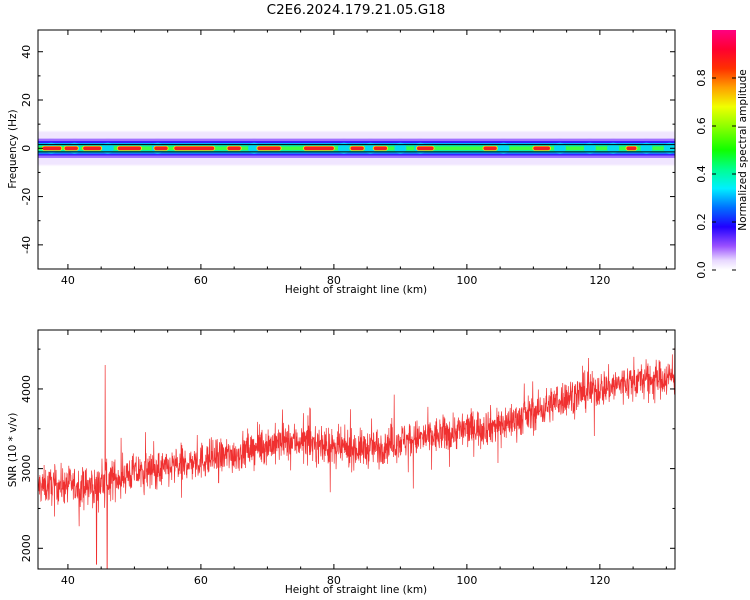 The width and height of the screenshot is (750, 600). I want to click on top-xlabel: Height of straight line (km), so click(356, 290).